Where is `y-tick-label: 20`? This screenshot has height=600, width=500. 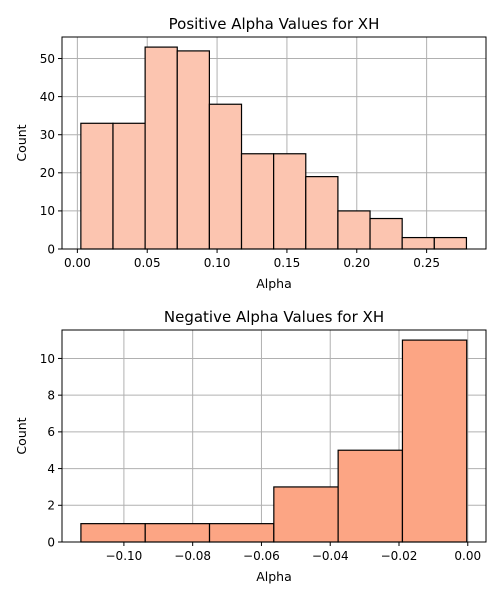 y-tick-label: 20 is located at coordinates (47, 173).